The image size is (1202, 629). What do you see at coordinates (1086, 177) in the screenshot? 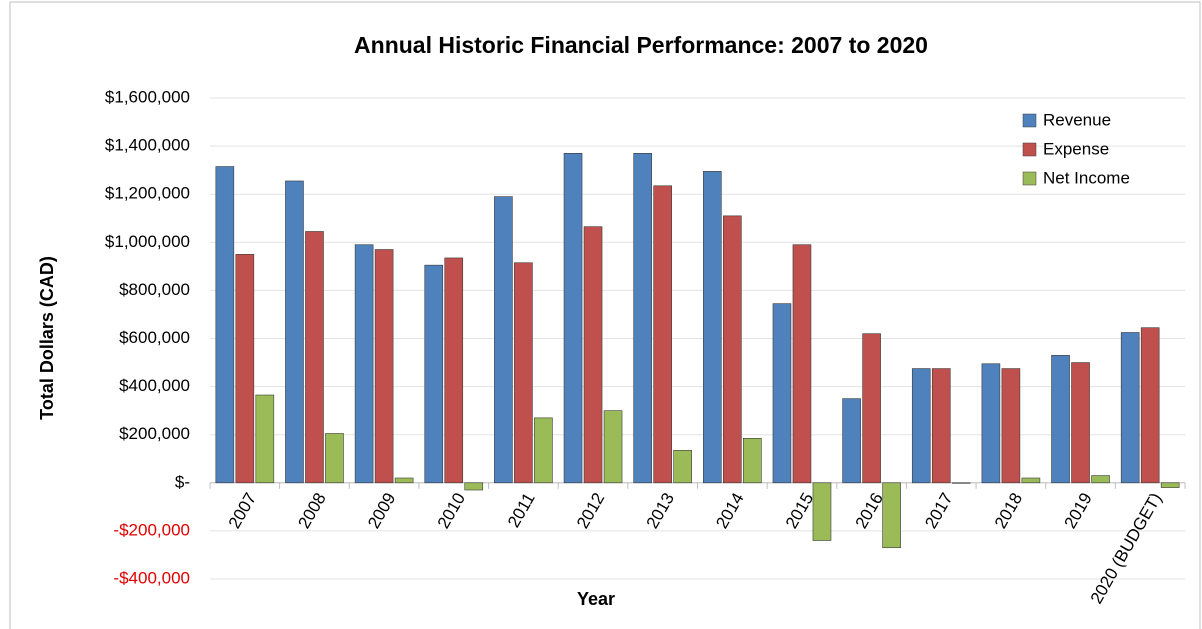
I see `legend-label: Net Income` at bounding box center [1086, 177].